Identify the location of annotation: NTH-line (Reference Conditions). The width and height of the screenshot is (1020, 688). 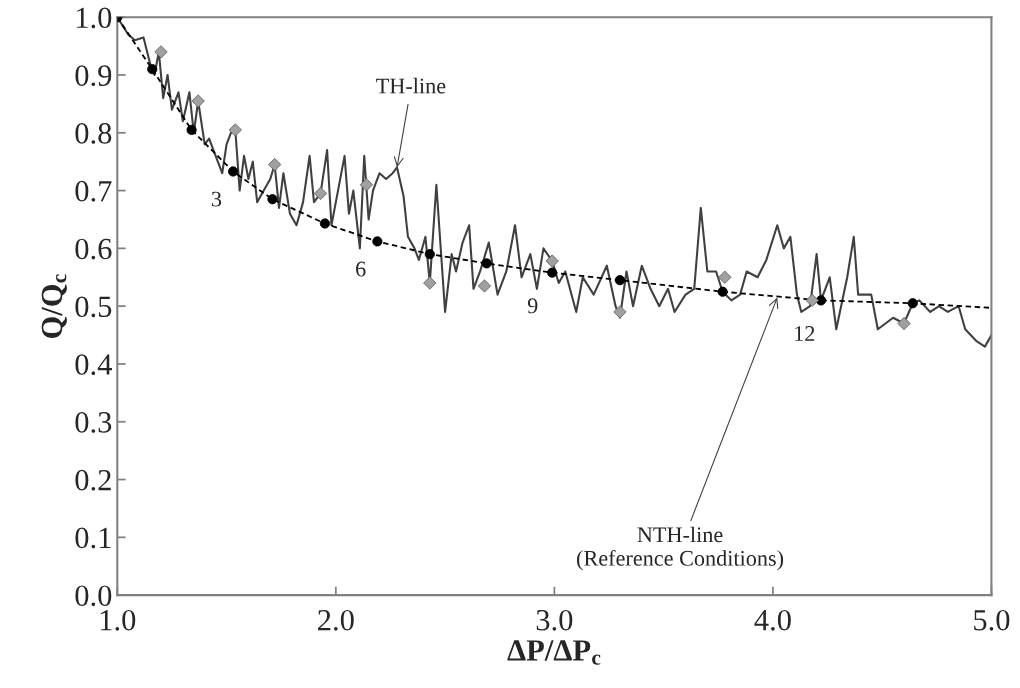
(680, 548).